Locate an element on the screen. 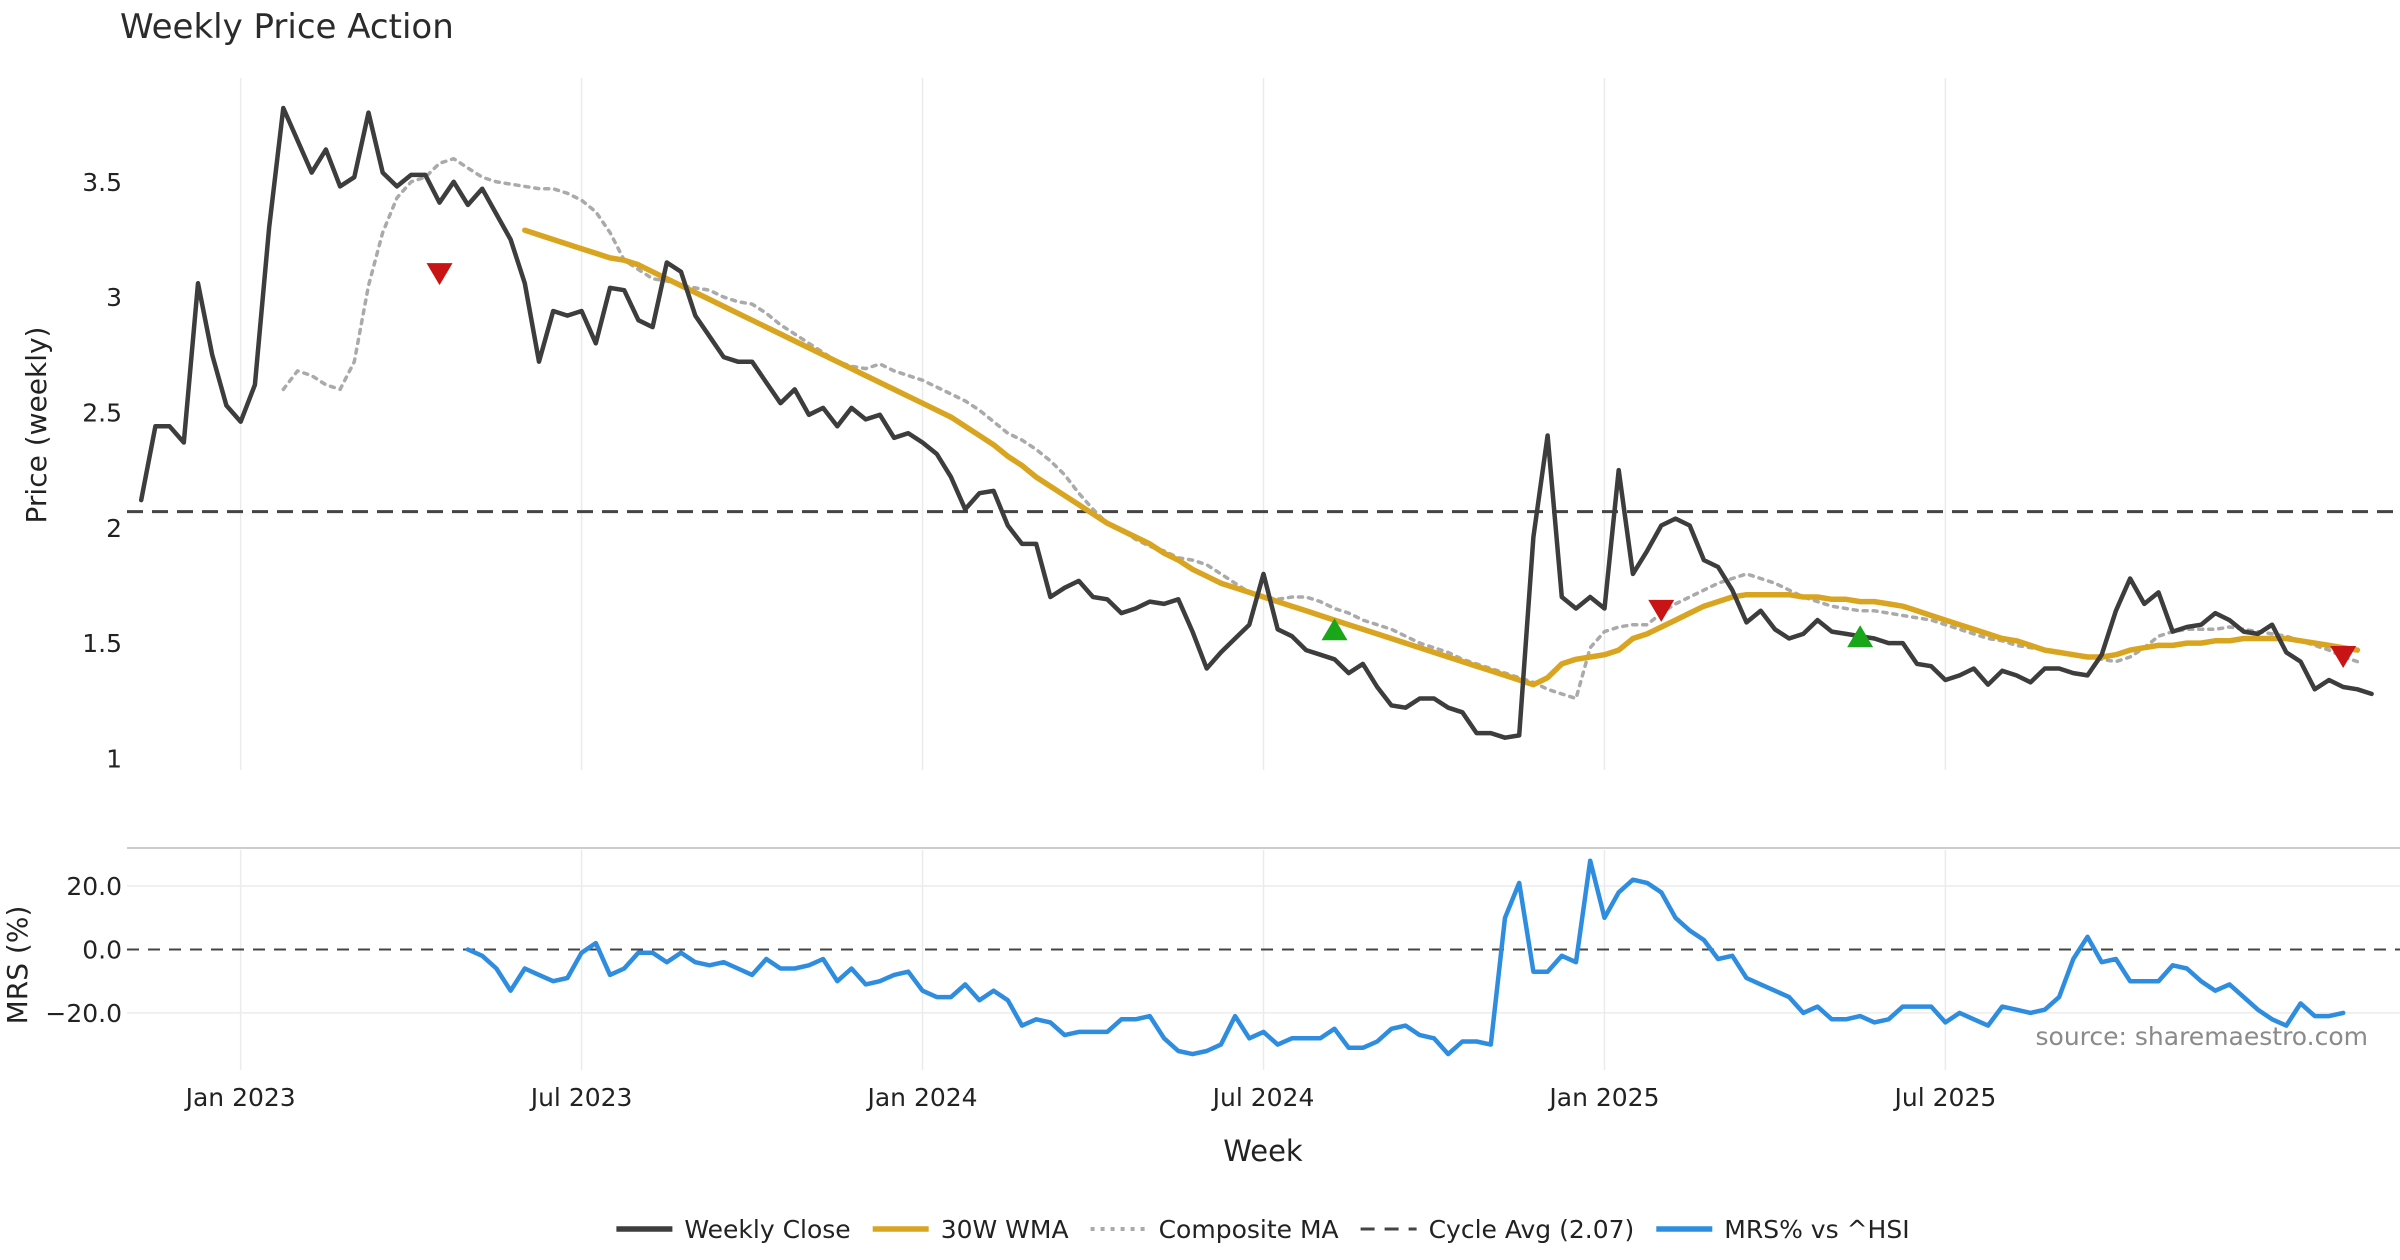 This screenshot has width=2400, height=1260. price-y-ticks: 1 1.5 2 2.5 3 3.5 is located at coordinates (102, 471).